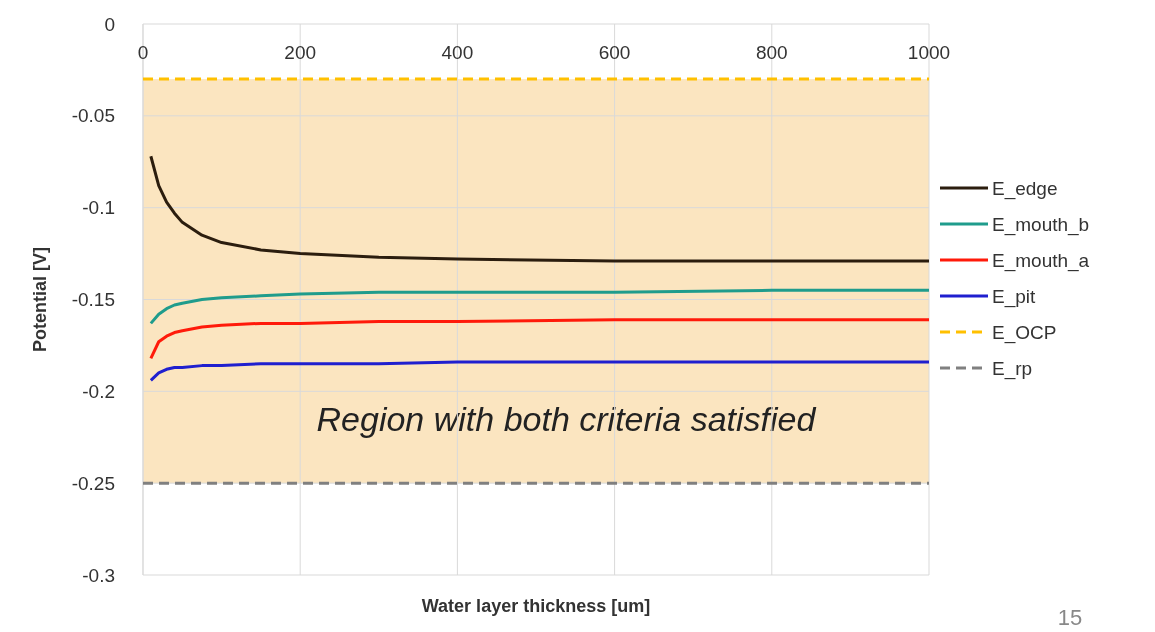  I want to click on y-tick-label: -0.1, so click(98, 208).